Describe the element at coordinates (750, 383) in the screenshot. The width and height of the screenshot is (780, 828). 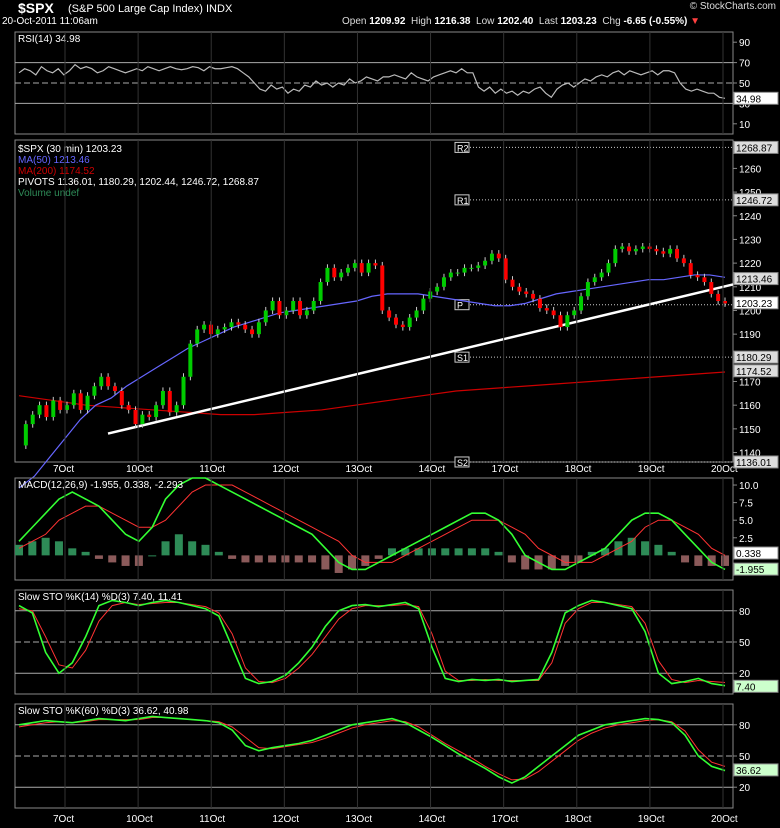
I see `price-axis-tick-label: 1170` at that location.